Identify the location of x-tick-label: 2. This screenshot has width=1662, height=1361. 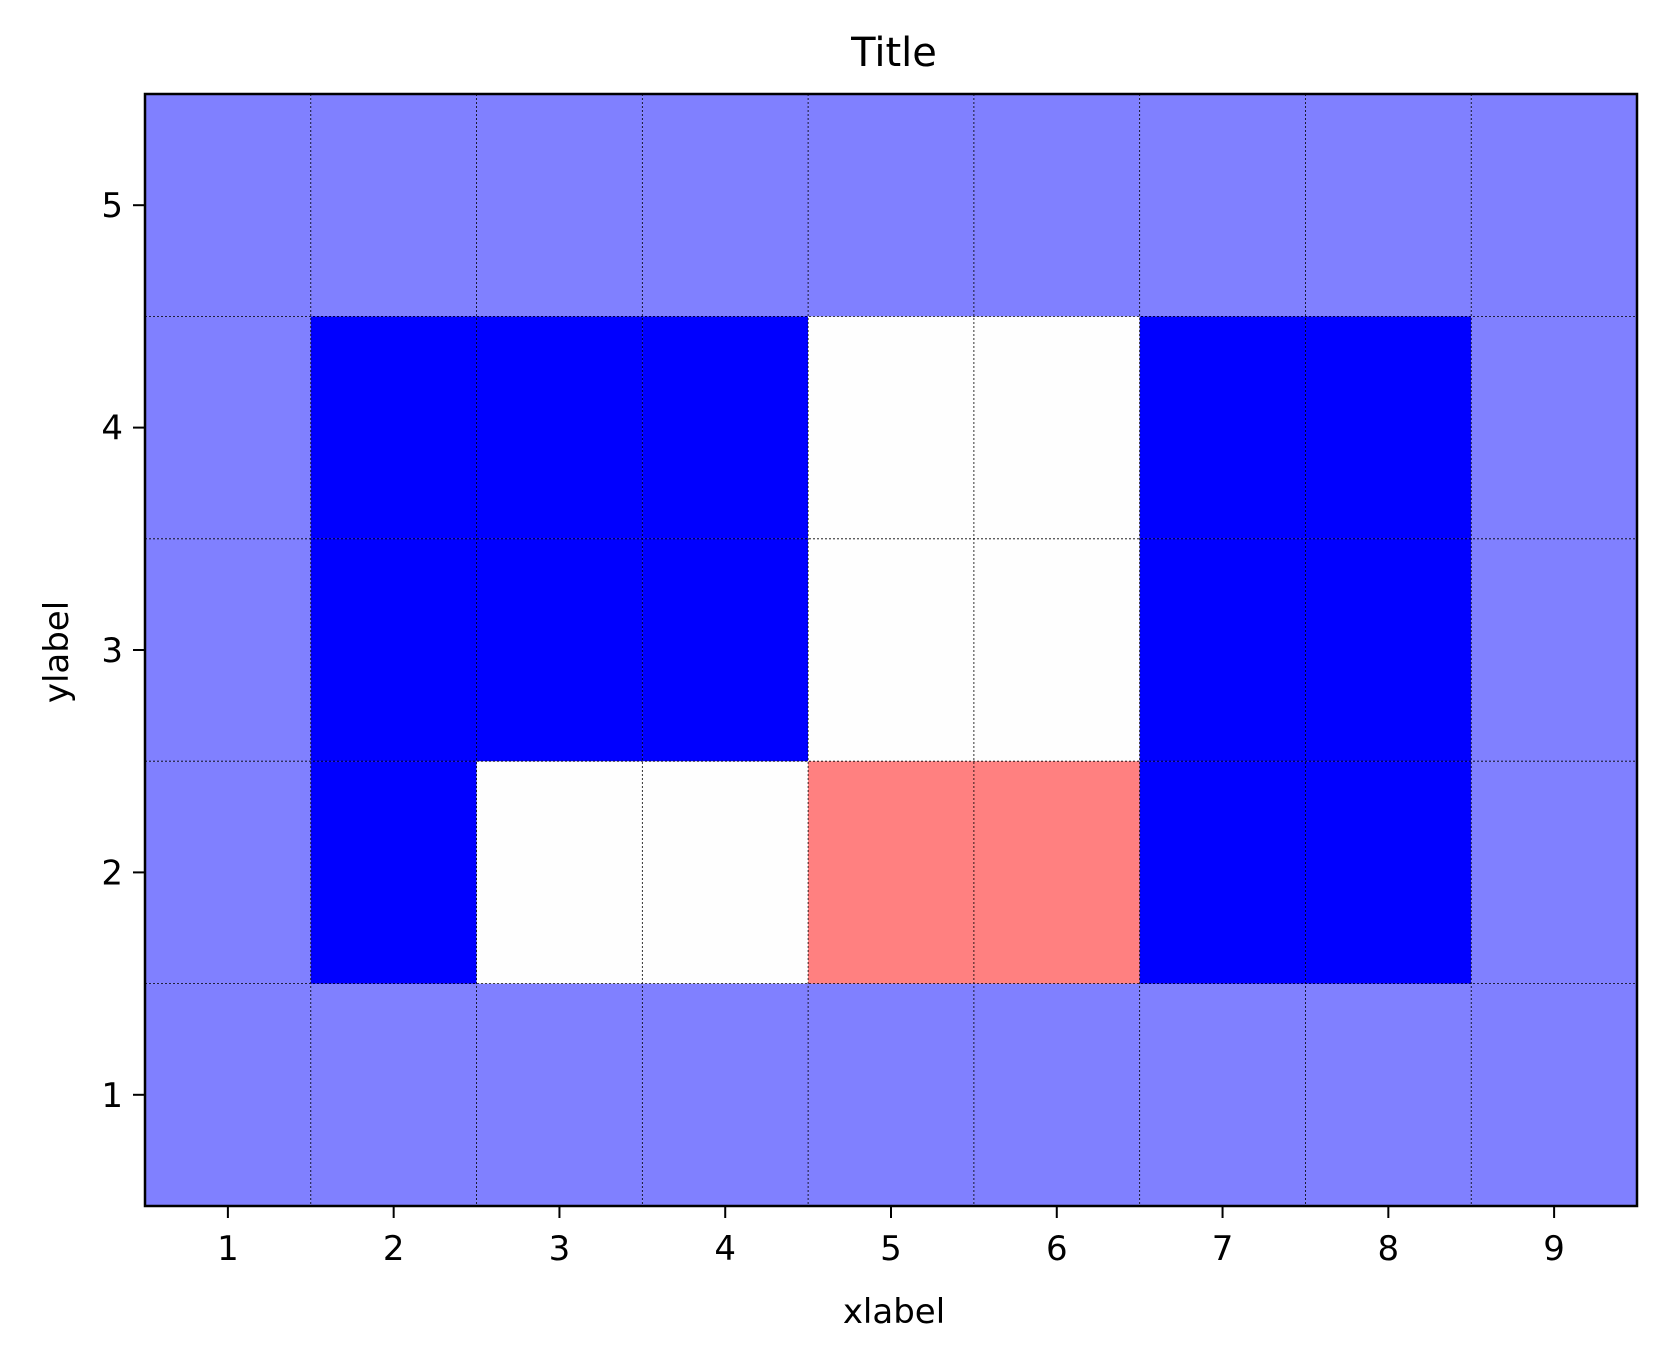
(394, 1249).